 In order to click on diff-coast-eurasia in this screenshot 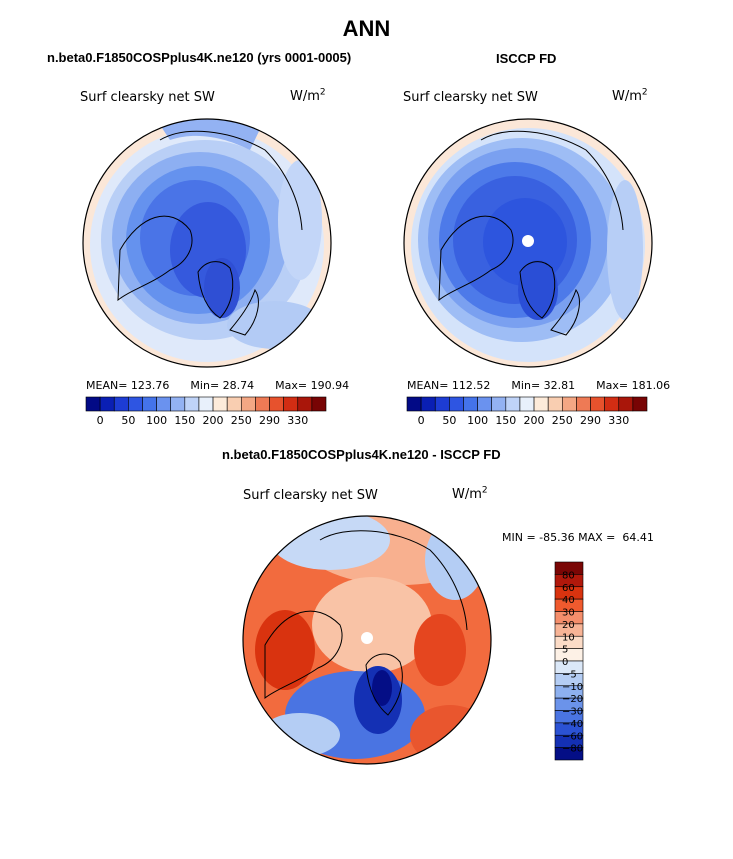, I will do `click(393, 580)`.